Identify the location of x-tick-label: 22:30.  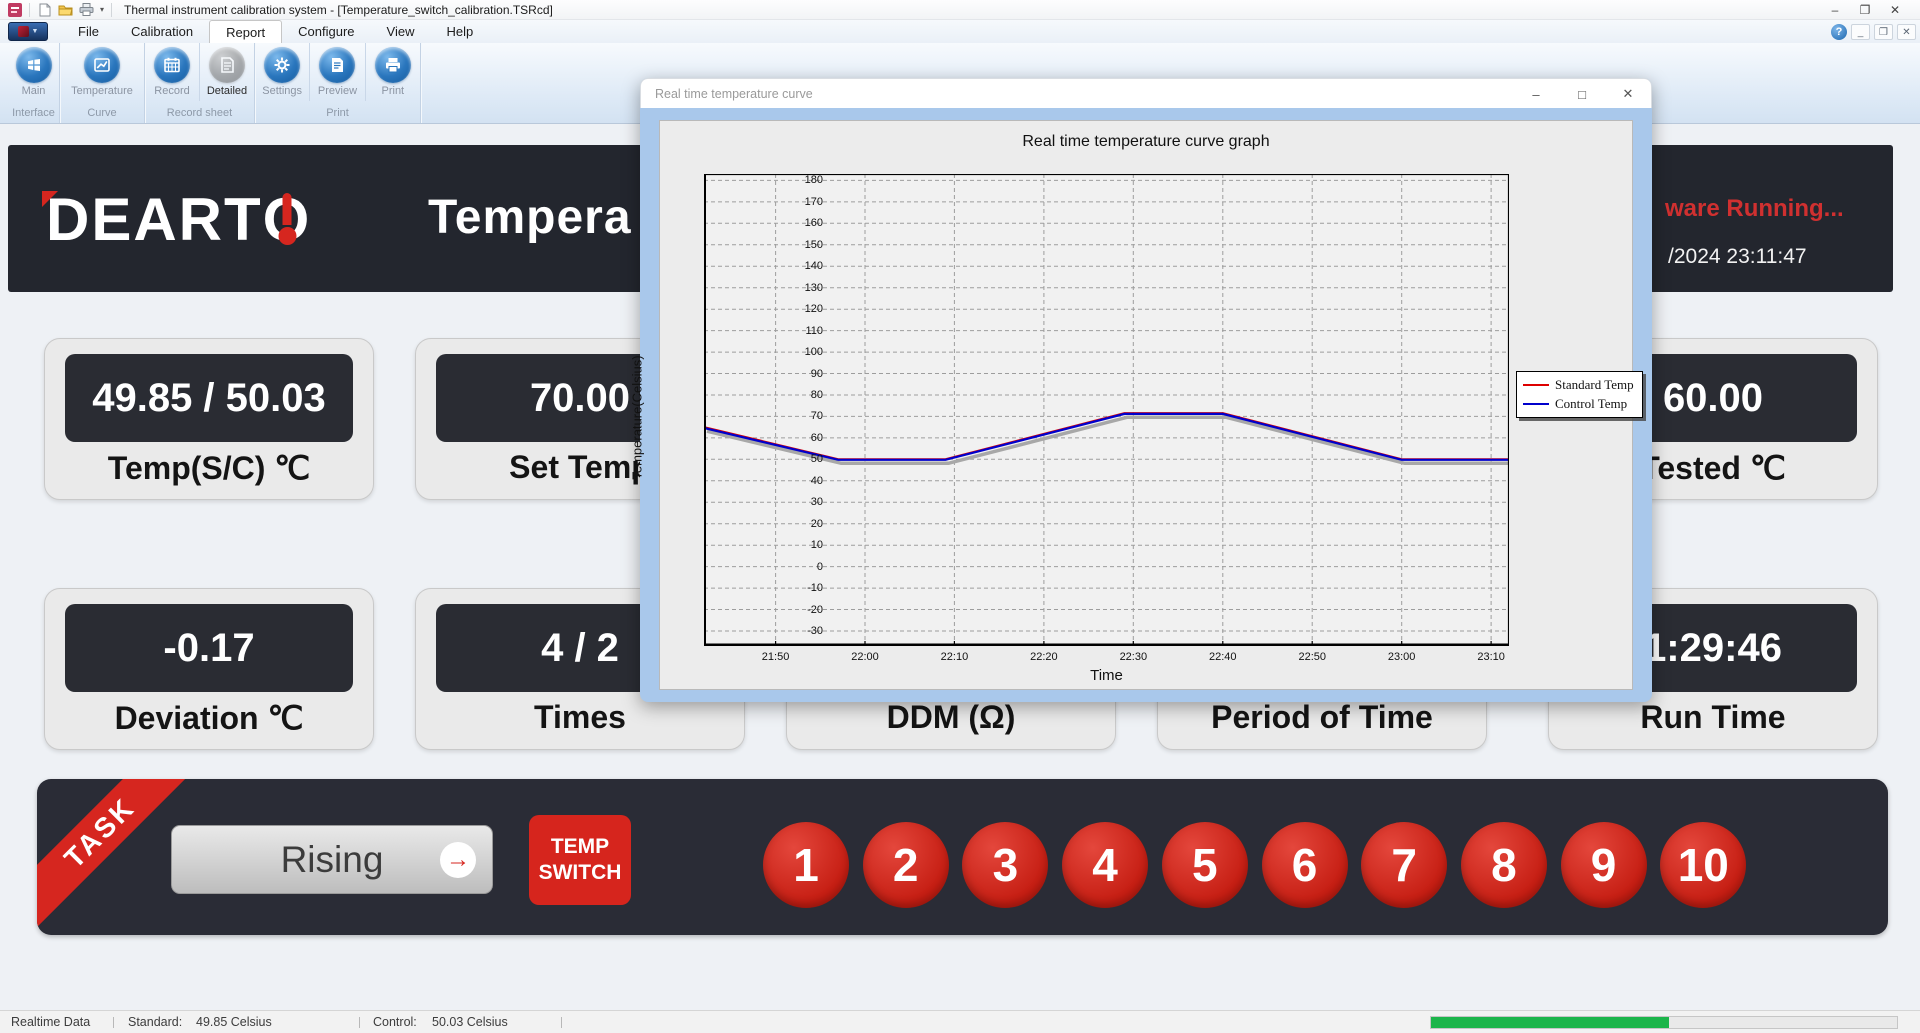
(1133, 657).